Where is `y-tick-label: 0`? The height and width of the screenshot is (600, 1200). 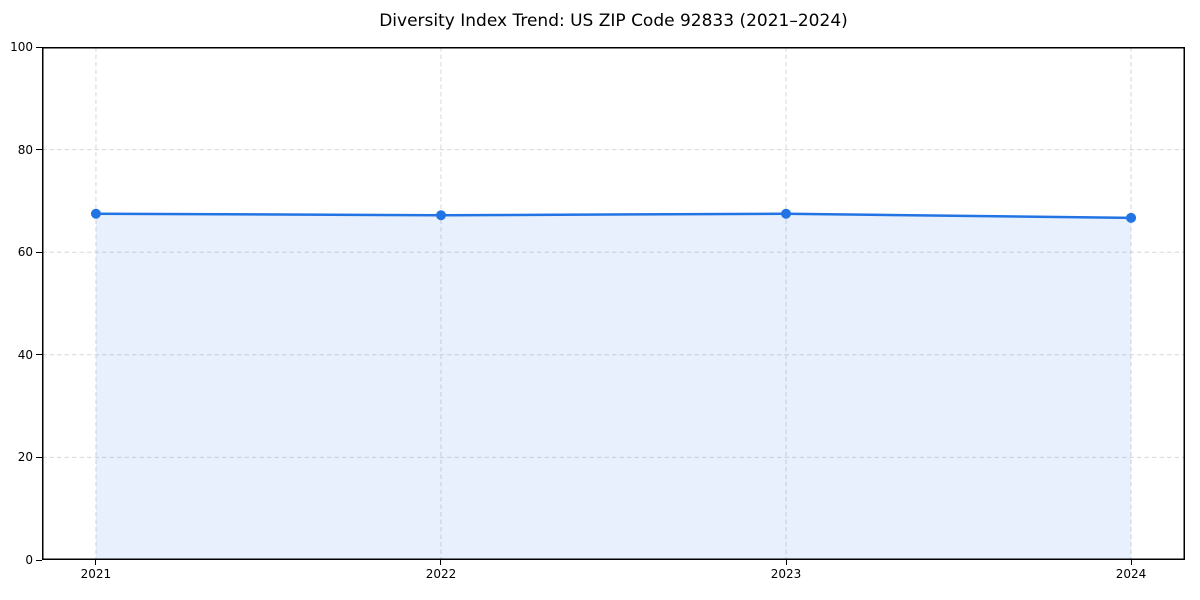
y-tick-label: 0 is located at coordinates (29, 560).